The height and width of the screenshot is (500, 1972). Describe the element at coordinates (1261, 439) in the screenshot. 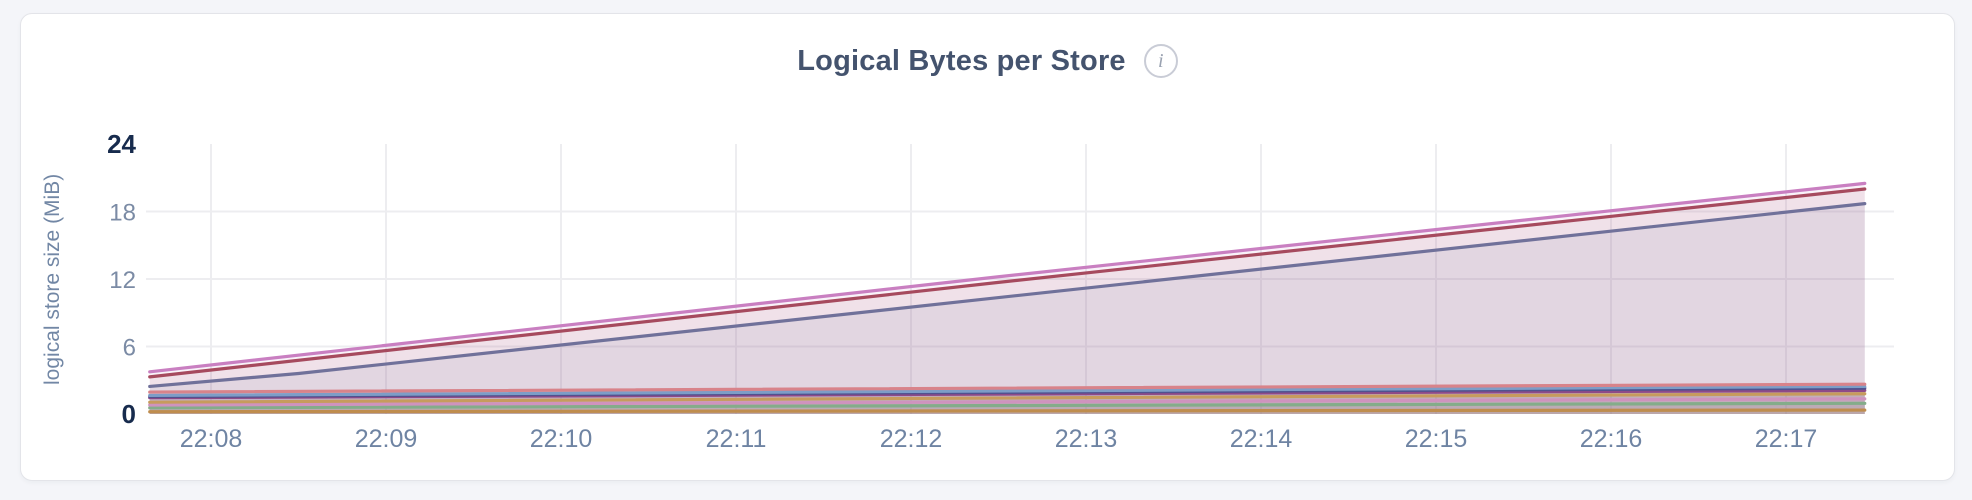

I see `x-axis-tick-label: 22:14` at that location.